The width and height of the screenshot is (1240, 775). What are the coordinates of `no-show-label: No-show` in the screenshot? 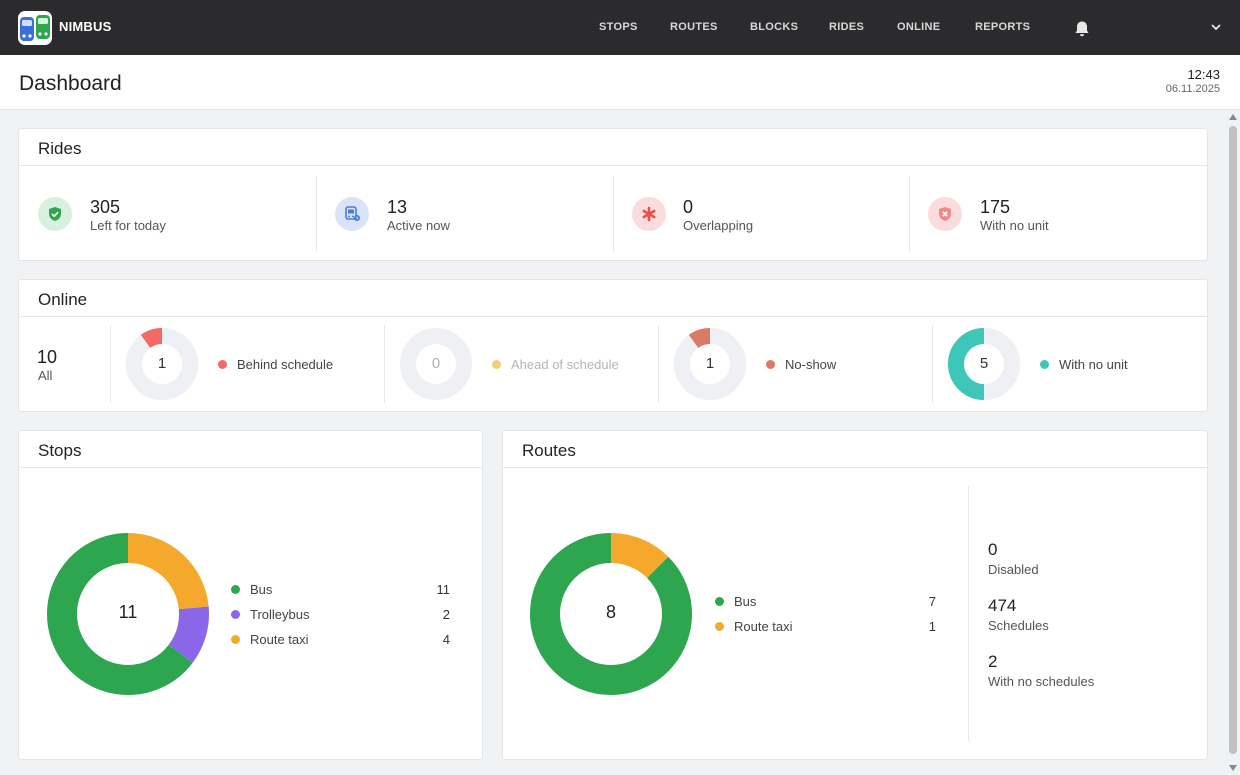 It's located at (811, 364).